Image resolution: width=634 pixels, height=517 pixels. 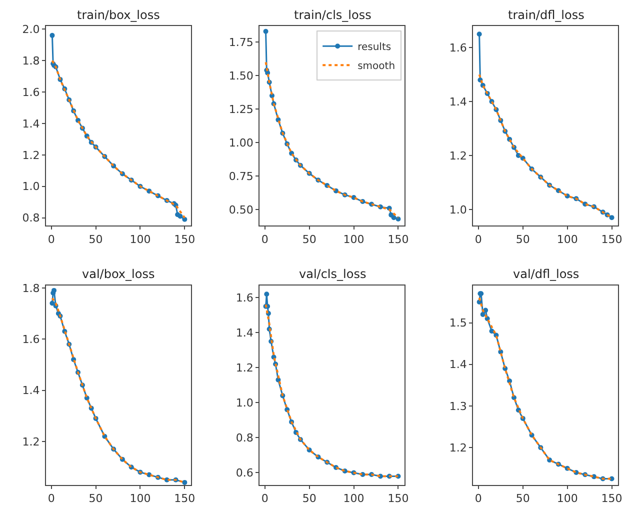 What do you see at coordinates (546, 274) in the screenshot?
I see `chart-title: val/dfl_loss` at bounding box center [546, 274].